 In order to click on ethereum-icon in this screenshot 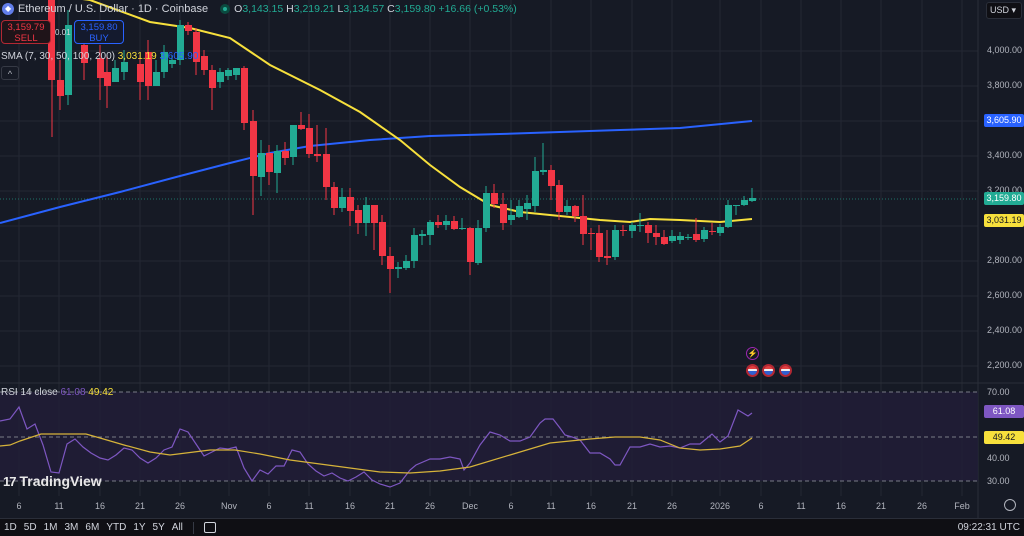, I will do `click(8, 9)`.